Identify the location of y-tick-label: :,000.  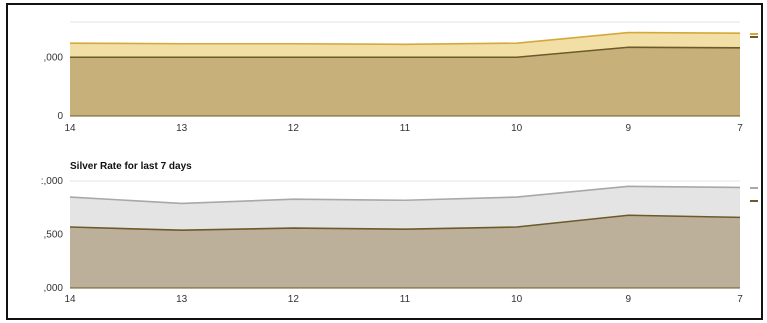
(52, 181).